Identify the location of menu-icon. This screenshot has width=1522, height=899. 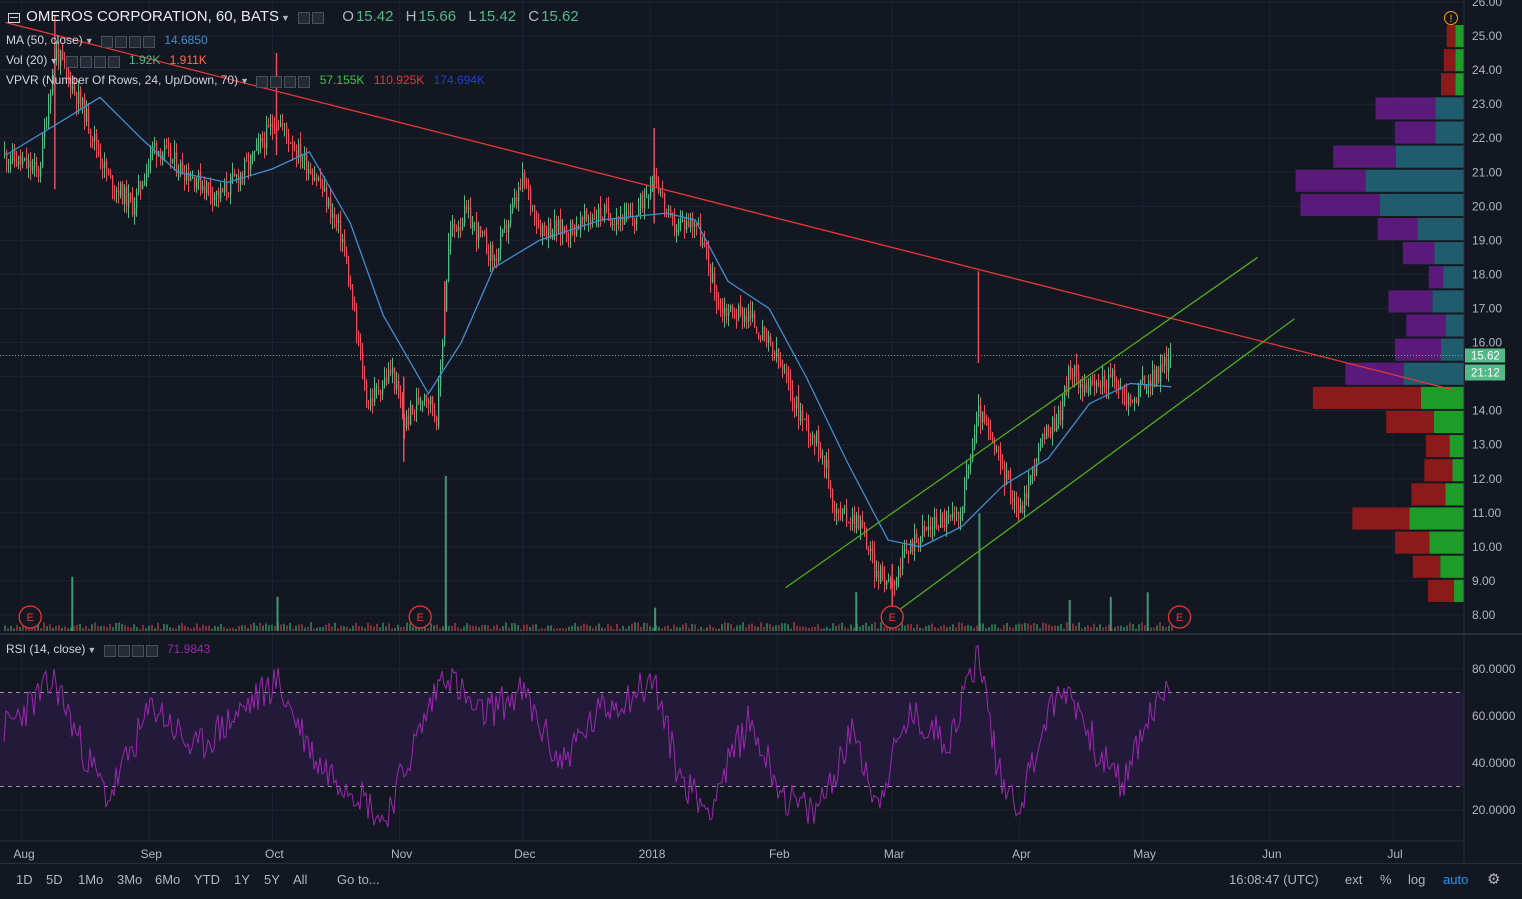
(14, 18).